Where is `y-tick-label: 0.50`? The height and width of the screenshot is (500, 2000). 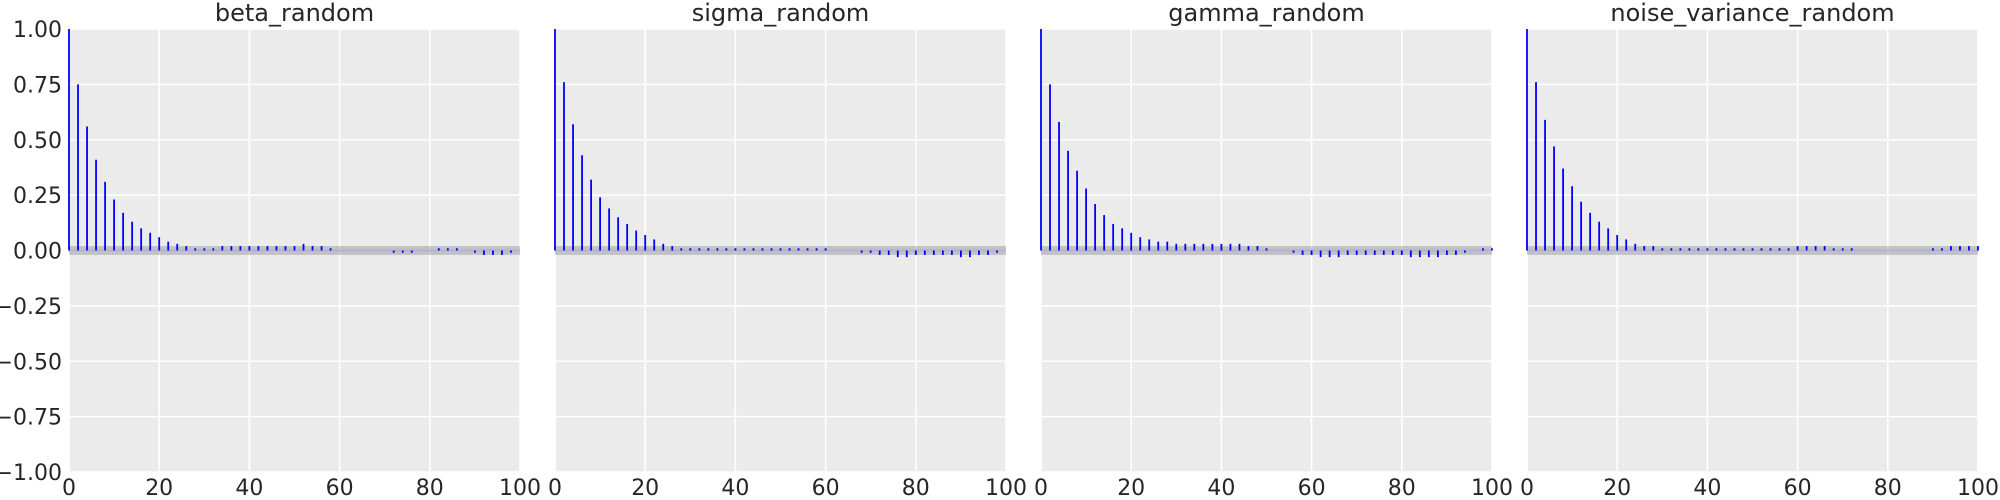 y-tick-label: 0.50 is located at coordinates (37, 141).